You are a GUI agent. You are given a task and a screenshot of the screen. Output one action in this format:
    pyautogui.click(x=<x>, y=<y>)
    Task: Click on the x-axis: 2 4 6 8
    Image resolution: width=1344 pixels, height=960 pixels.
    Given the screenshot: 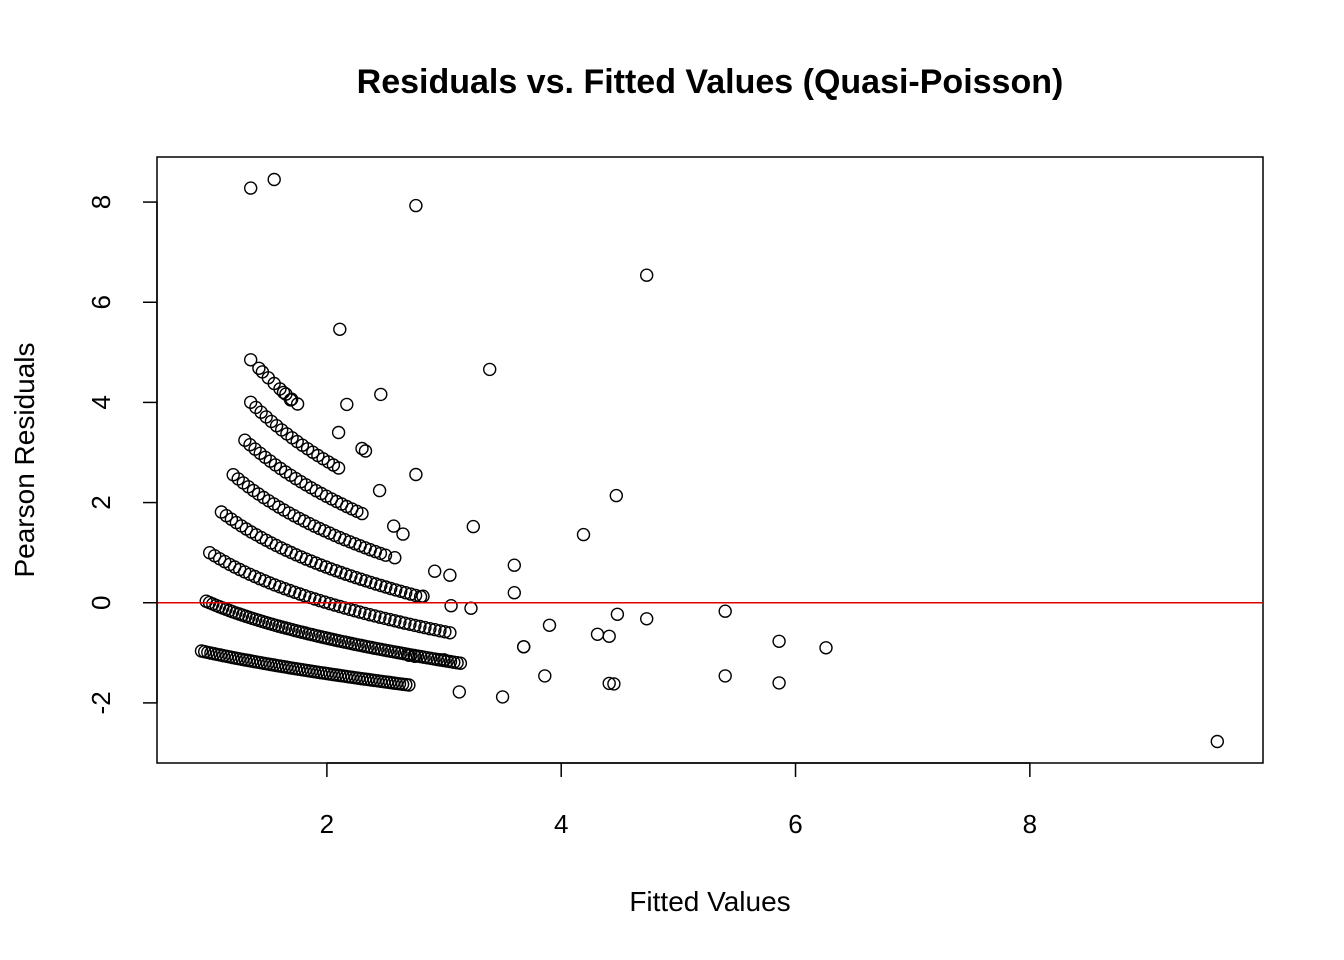 What is the action you would take?
    pyautogui.click(x=678, y=800)
    